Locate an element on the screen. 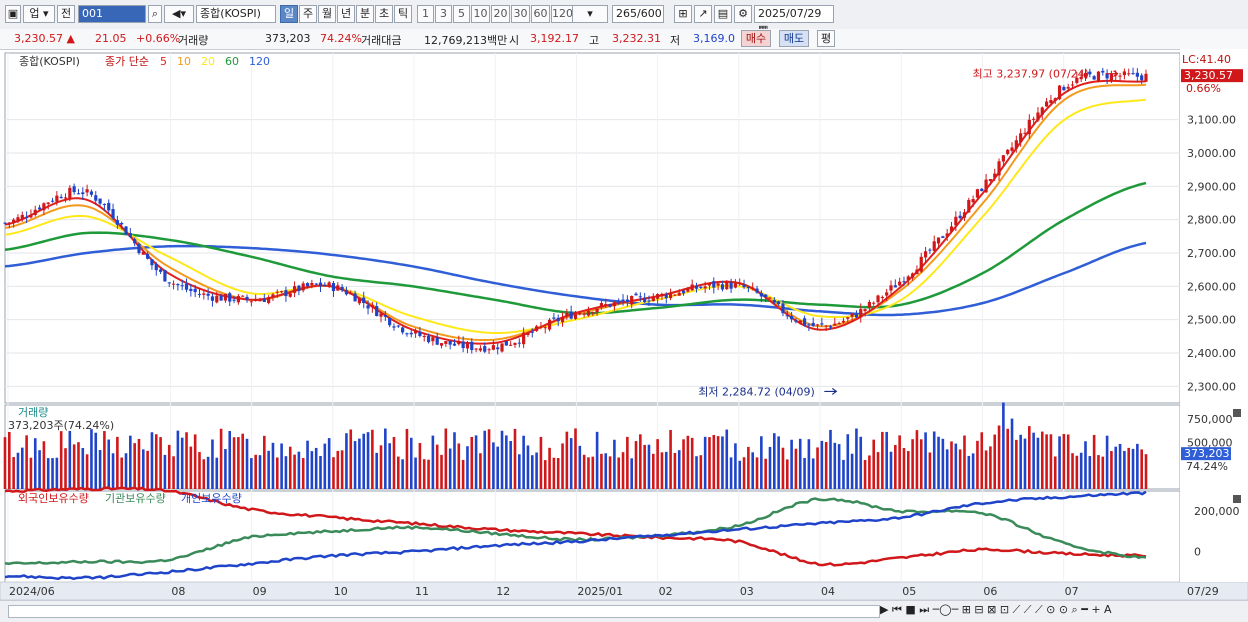 The height and width of the screenshot is (622, 1248). period-button-6: 틱 is located at coordinates (403, 14).